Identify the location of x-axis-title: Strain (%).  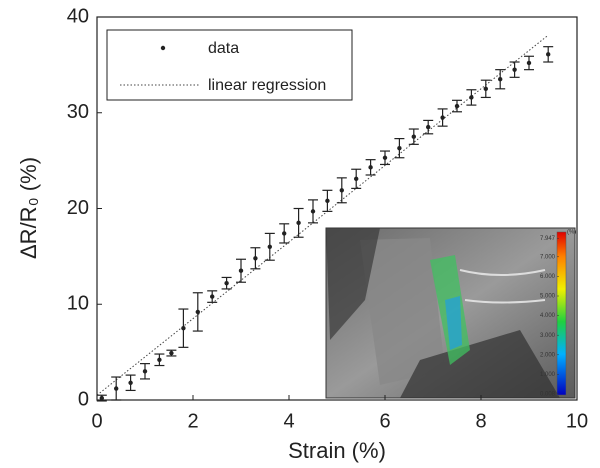
(337, 450).